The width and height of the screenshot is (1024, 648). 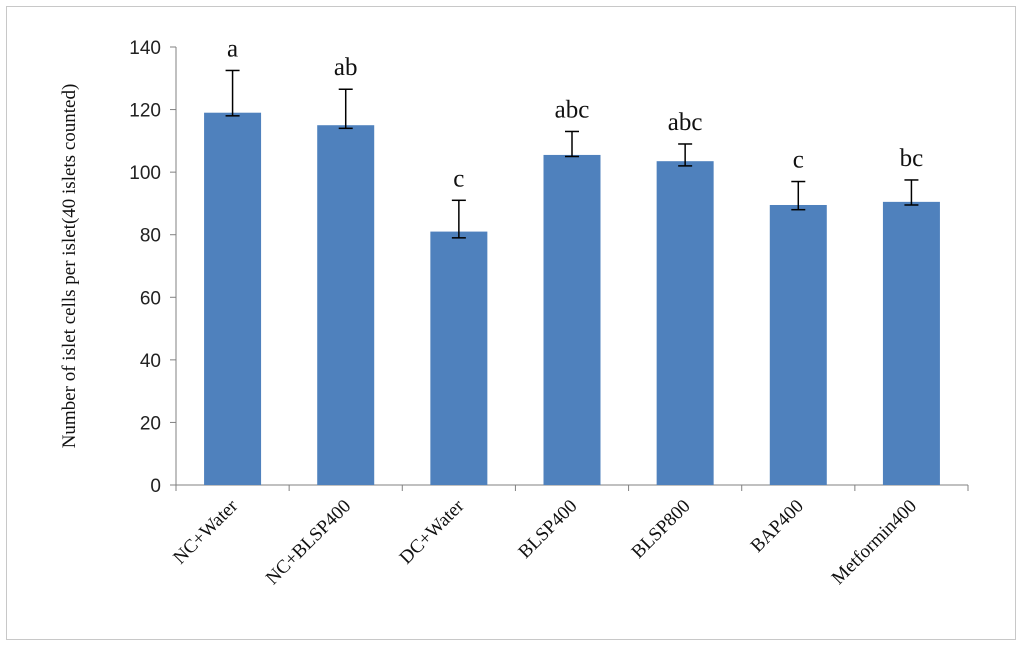 I want to click on y-tick-label: 0, so click(x=155, y=486).